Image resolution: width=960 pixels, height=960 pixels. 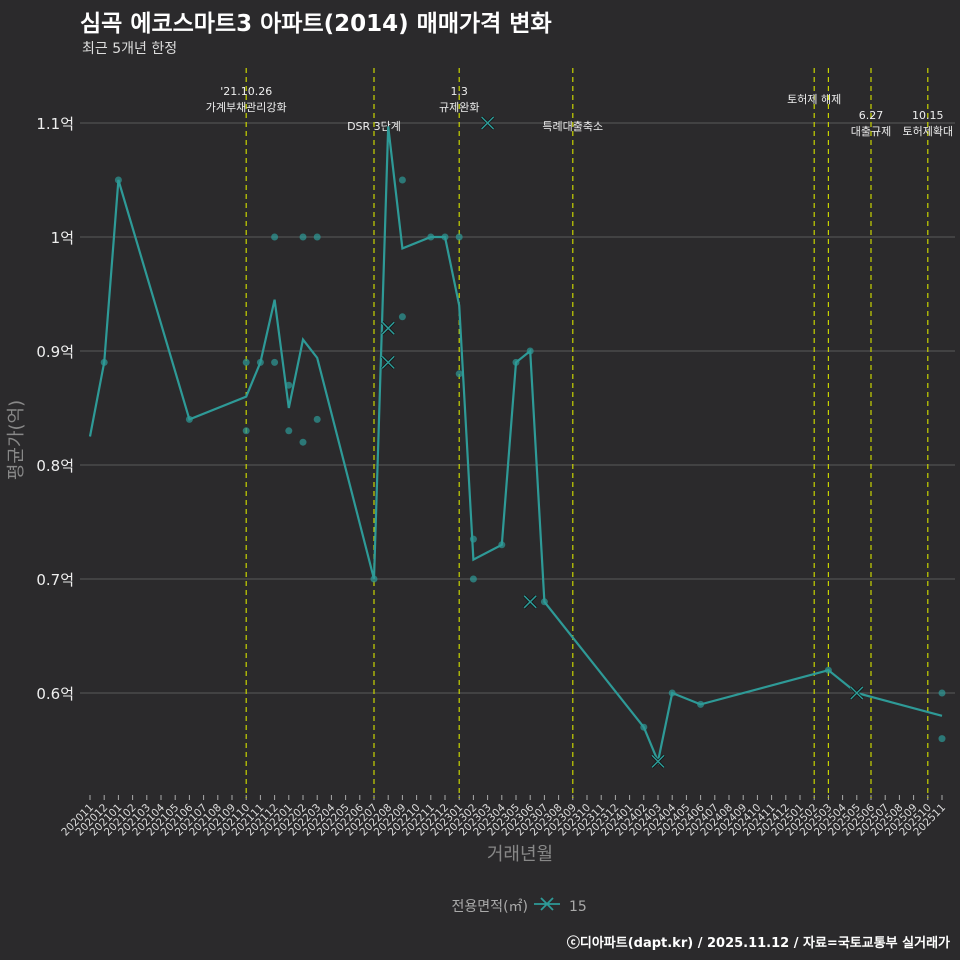 I want to click on y-tick-label: 1.1억, so click(x=55, y=124).